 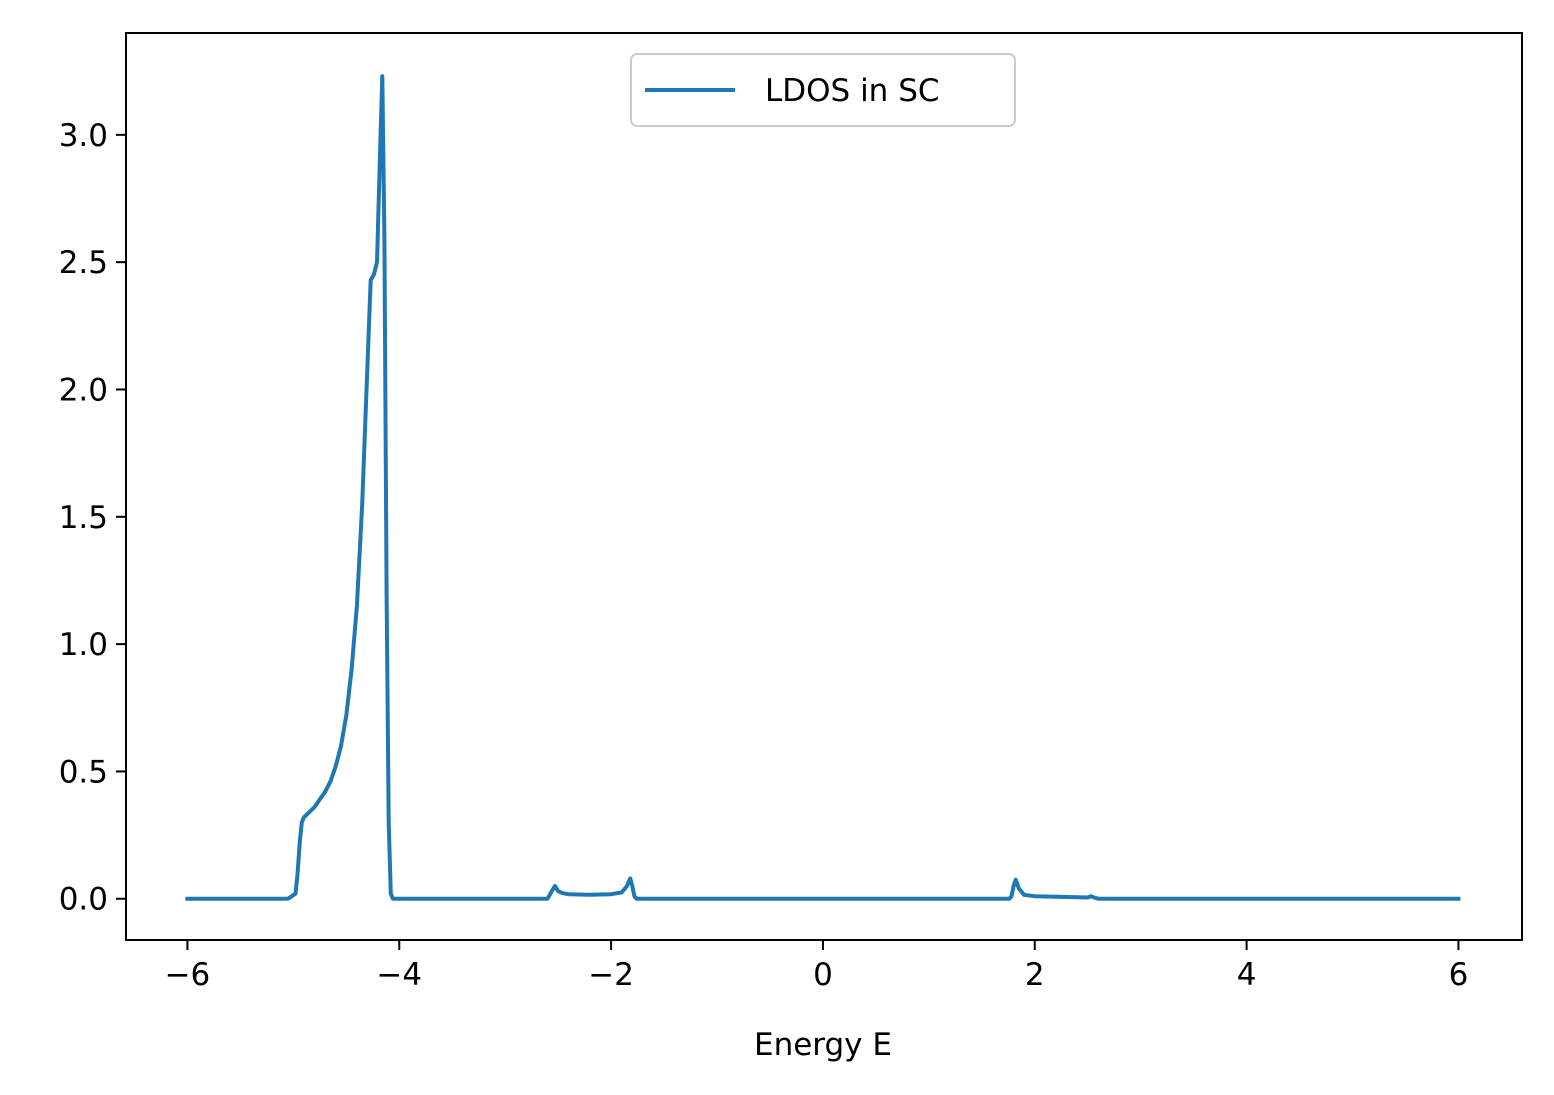 I want to click on y-tick-label: 2.5, so click(x=83, y=263).